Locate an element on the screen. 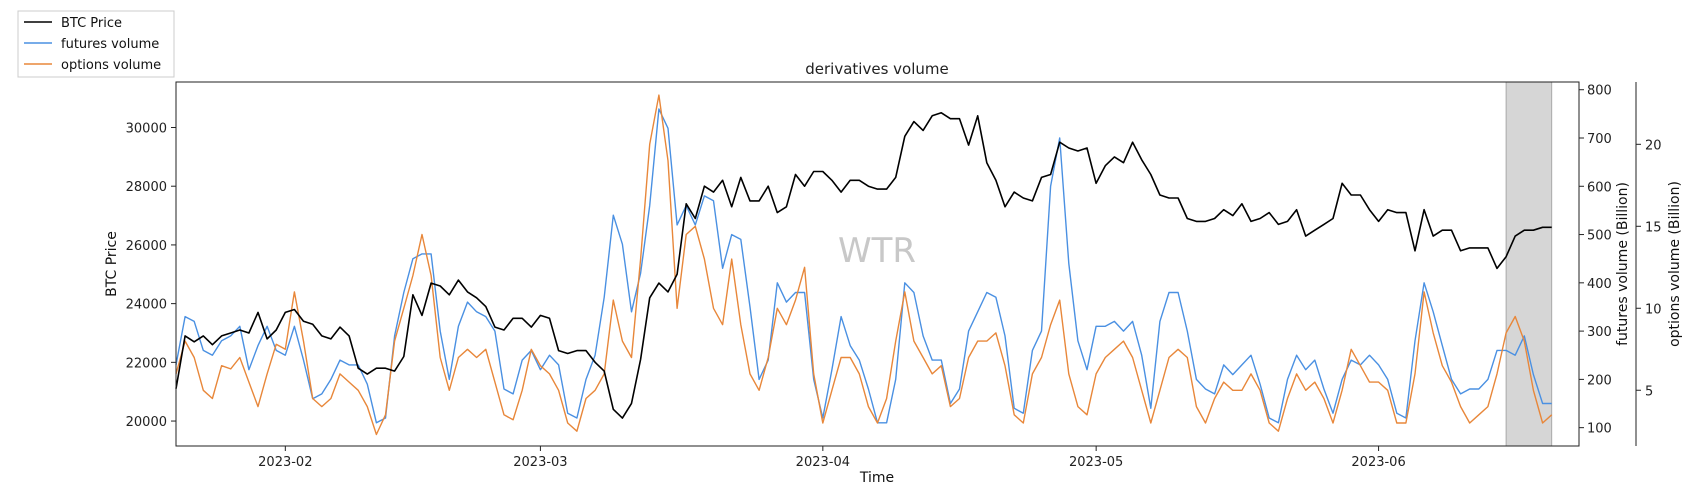 This screenshot has height=490, width=1706. y-left-tick-label: 26000 is located at coordinates (146, 246).